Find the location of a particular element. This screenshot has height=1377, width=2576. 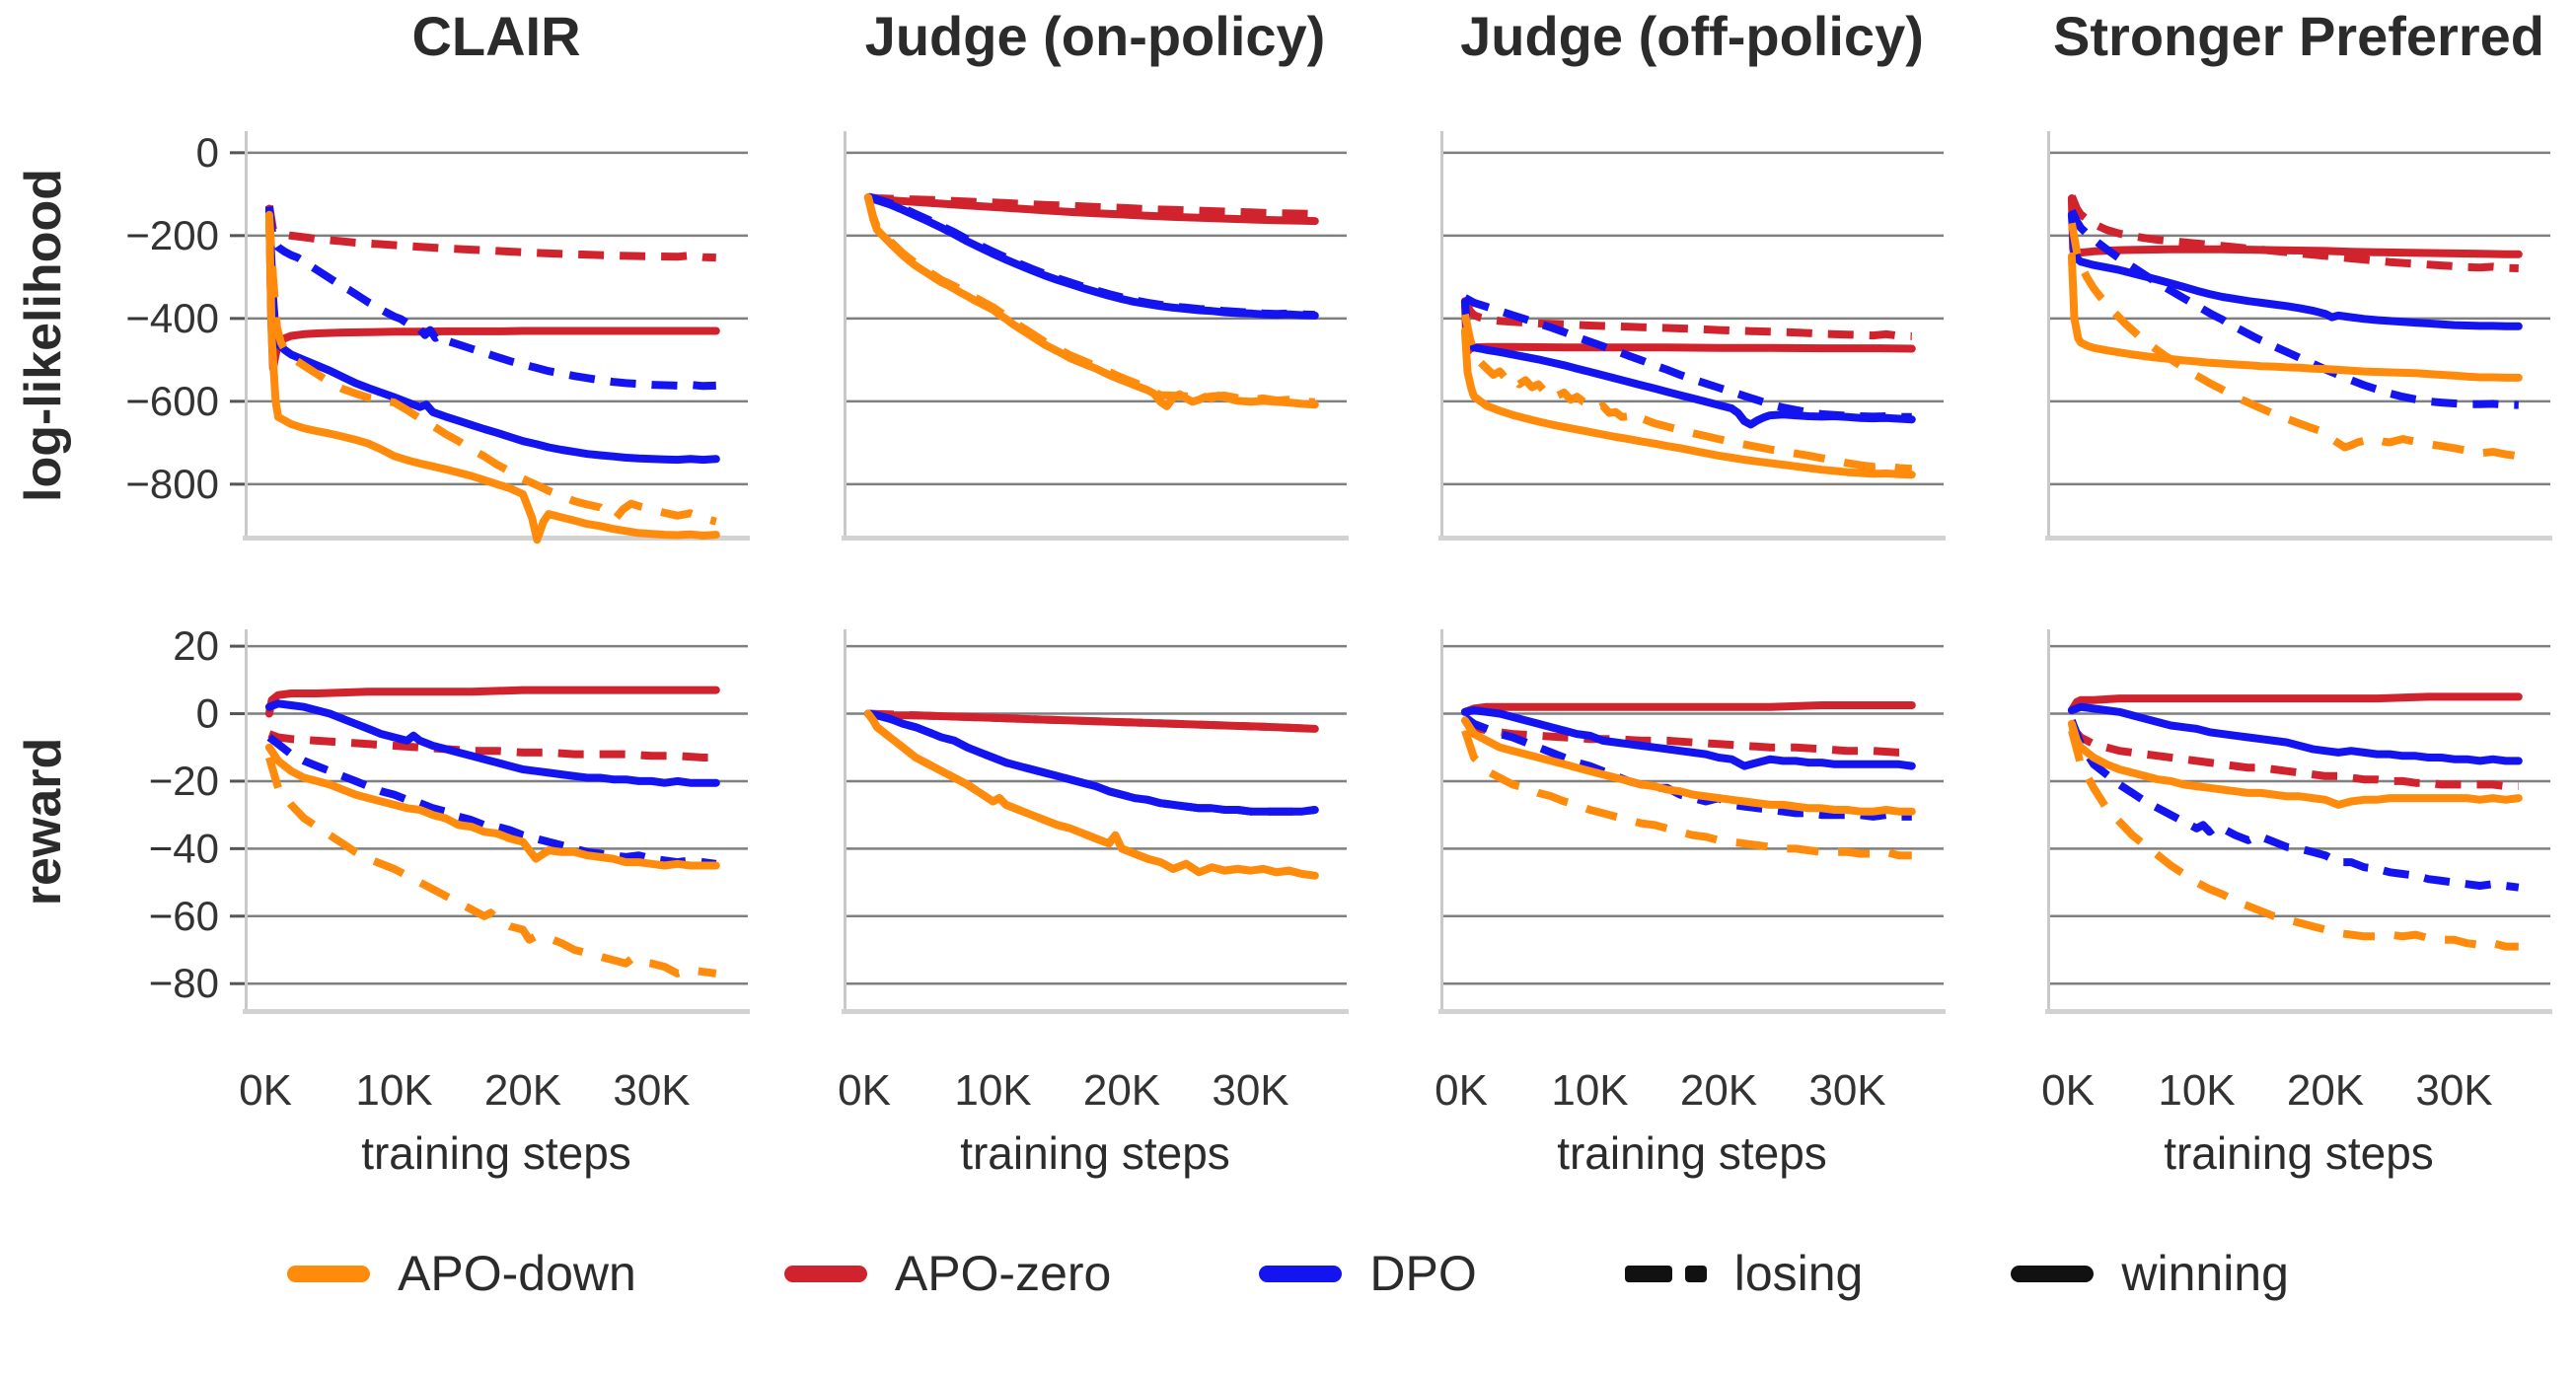

y-tick-label: −40 is located at coordinates (184, 848).